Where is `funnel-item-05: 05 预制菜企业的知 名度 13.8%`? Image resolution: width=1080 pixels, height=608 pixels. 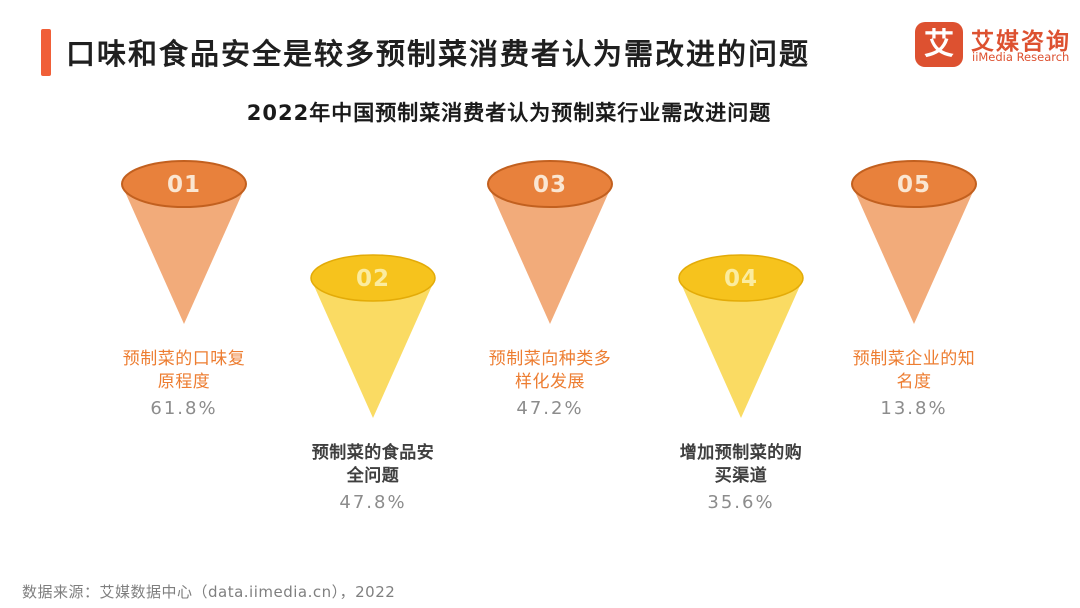
funnel-item-05: 05 预制菜企业的知 名度 13.8% is located at coordinates (914, 288).